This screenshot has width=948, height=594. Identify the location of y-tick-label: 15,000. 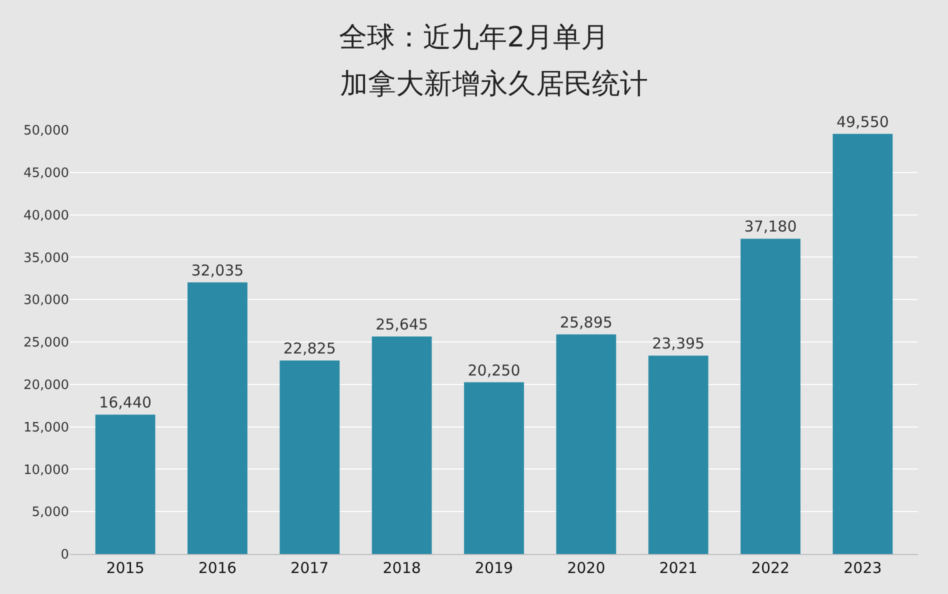
(46, 428).